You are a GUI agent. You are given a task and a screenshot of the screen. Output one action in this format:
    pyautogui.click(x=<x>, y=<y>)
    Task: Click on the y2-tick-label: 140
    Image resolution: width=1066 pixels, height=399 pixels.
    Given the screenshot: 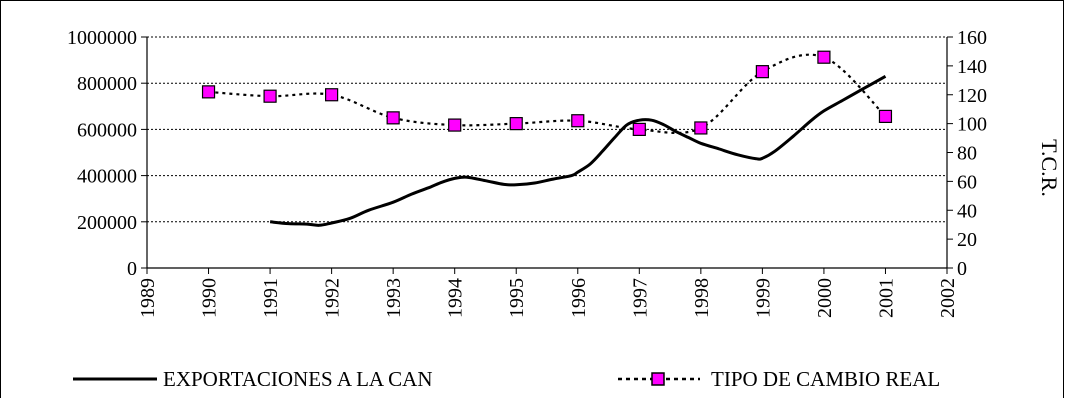 What is the action you would take?
    pyautogui.click(x=972, y=67)
    